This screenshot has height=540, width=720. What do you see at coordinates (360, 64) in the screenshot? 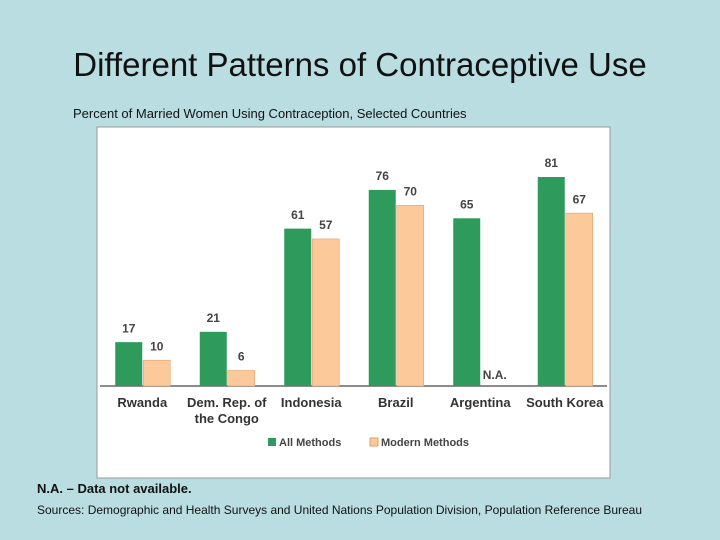
I see `slide-title: Different Patterns of Contraceptive Use` at bounding box center [360, 64].